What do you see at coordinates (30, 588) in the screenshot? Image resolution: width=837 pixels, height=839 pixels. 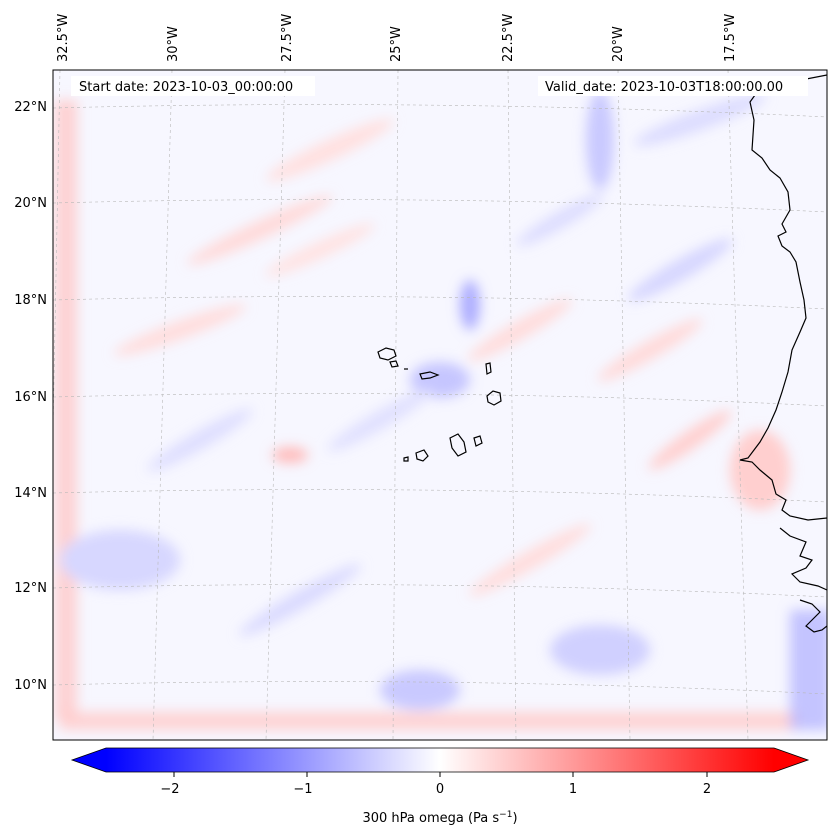 I see `lat-label-12n: 12°N` at bounding box center [30, 588].